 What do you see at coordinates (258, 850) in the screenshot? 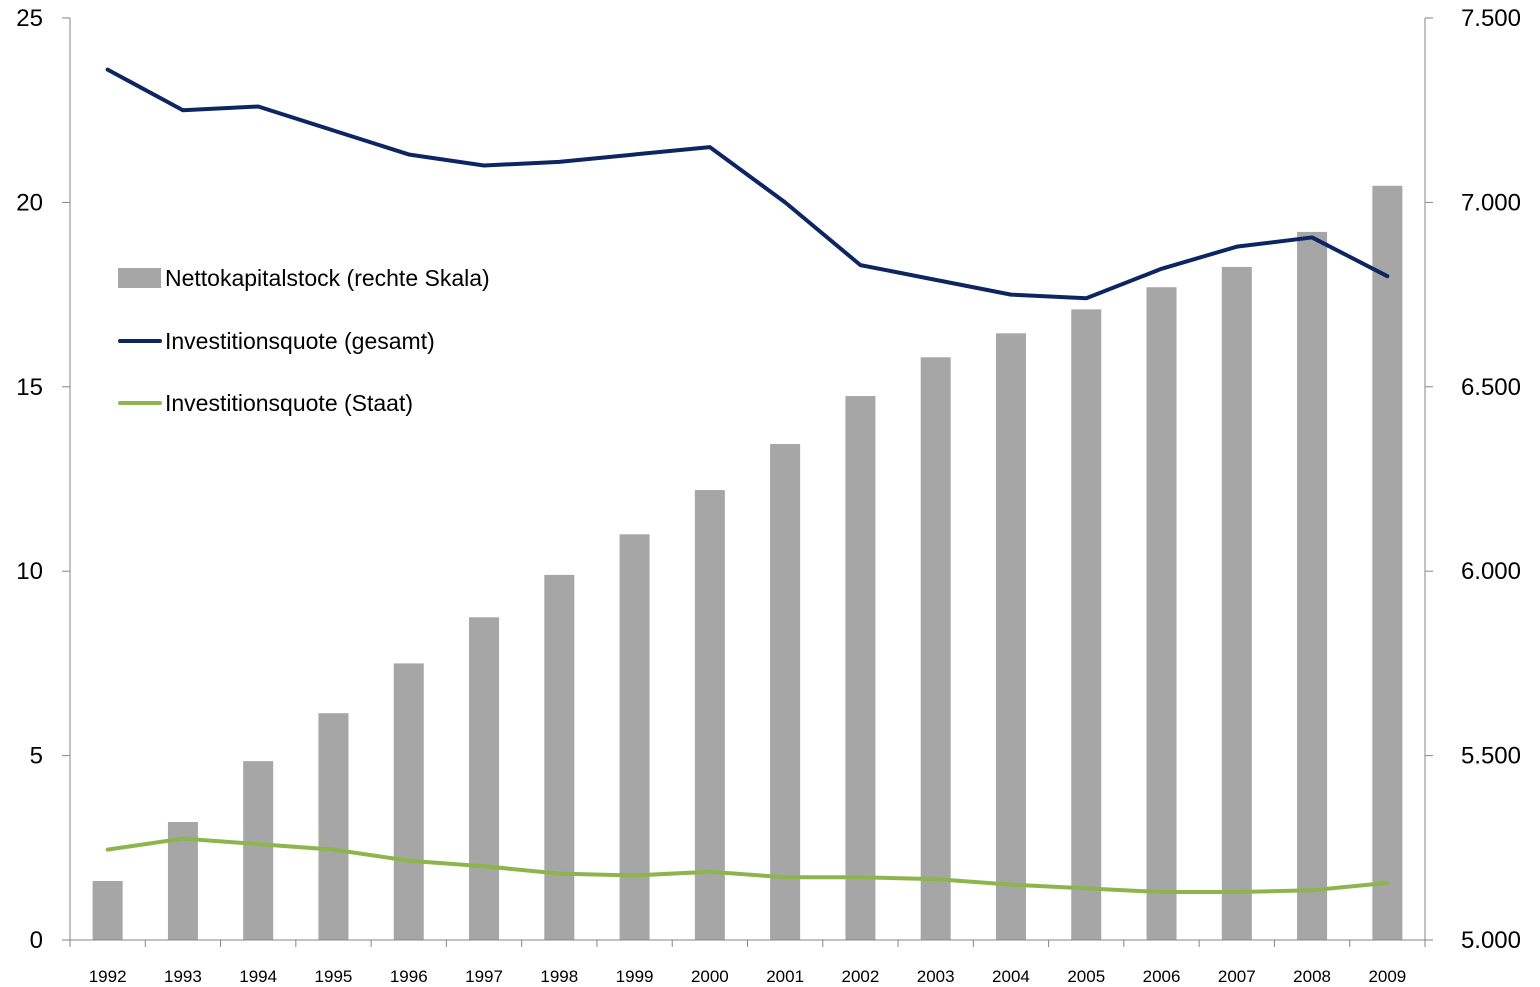
I see `bar-1994` at bounding box center [258, 850].